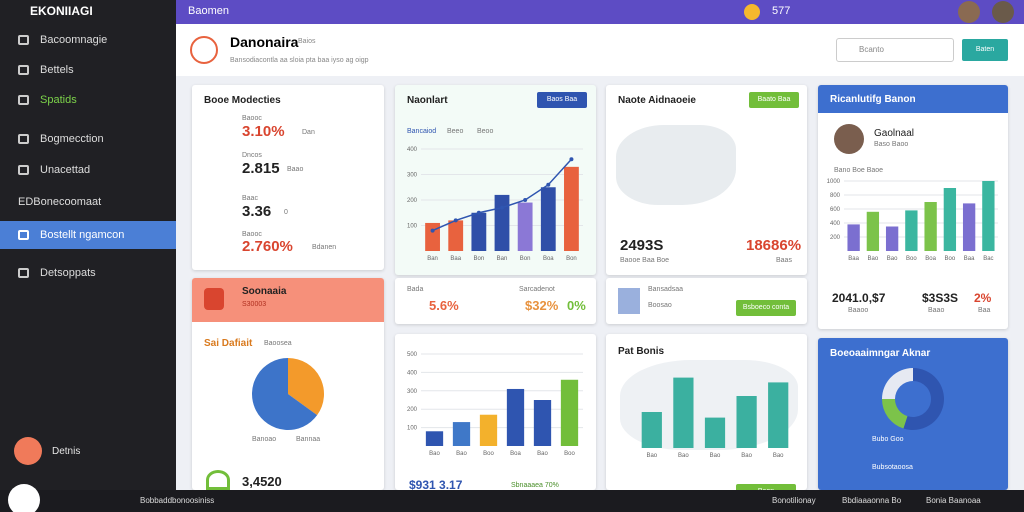  What do you see at coordinates (888, 439) in the screenshot?
I see `donut-item: Bubo Goo` at bounding box center [888, 439].